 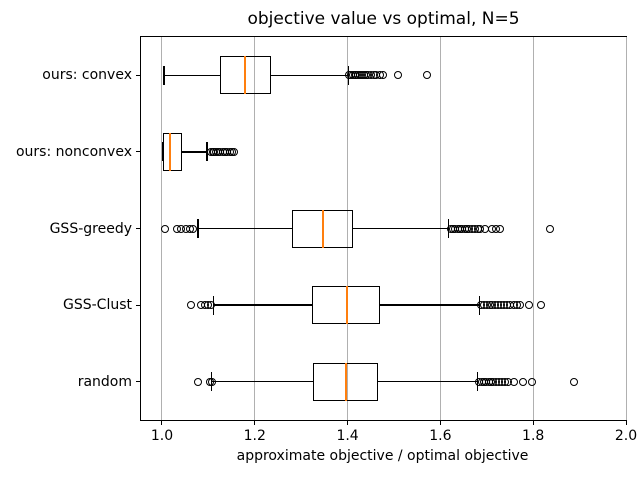 I want to click on chart-title: objective value vs optimal, N=5, so click(x=383, y=19).